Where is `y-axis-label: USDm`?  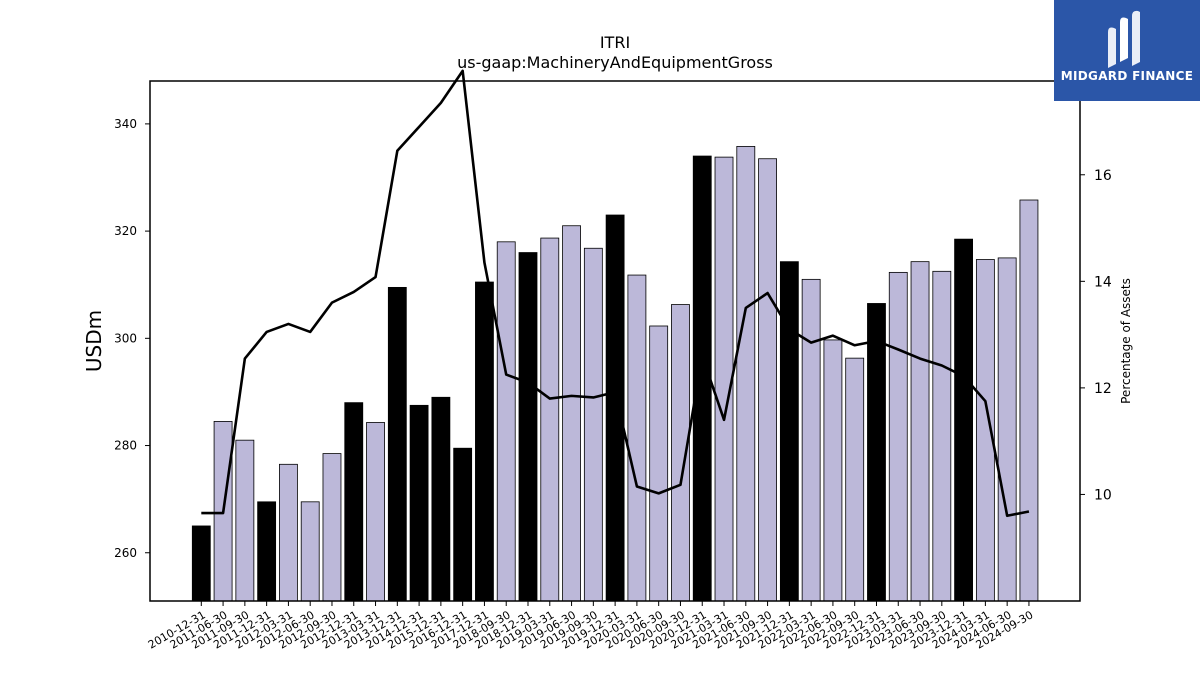 y-axis-label: USDm is located at coordinates (94, 341).